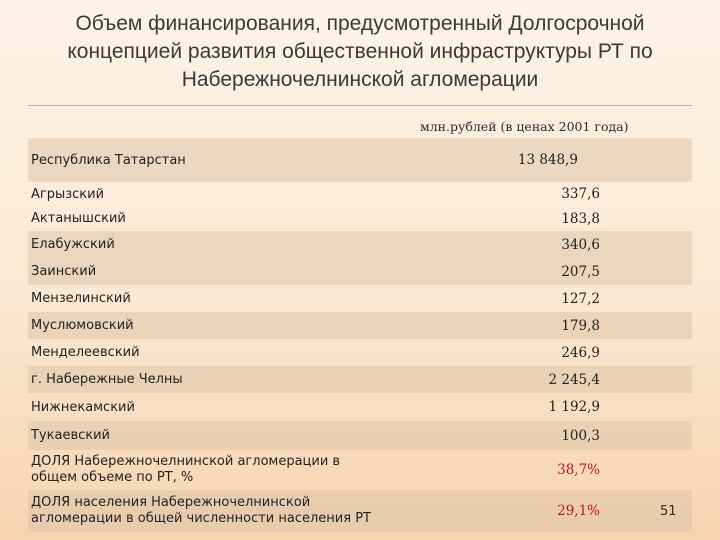 This screenshot has height=540, width=720. Describe the element at coordinates (71, 435) in the screenshot. I see `row-name: Тукаевский` at that location.